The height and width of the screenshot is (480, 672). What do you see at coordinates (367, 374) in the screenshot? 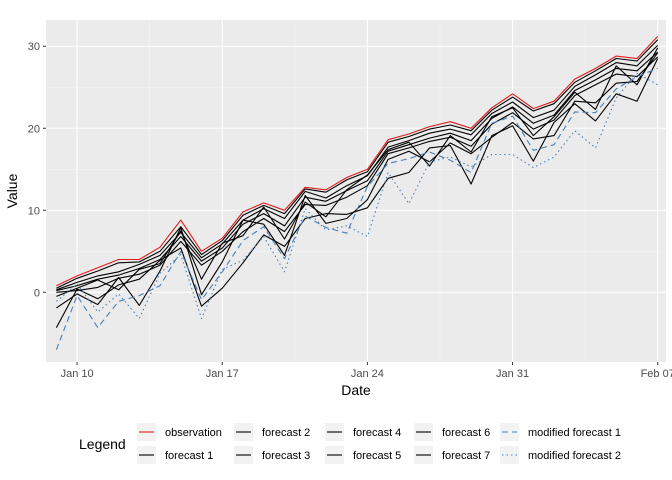
I see `x-tick-label: Jan 24` at bounding box center [367, 374].